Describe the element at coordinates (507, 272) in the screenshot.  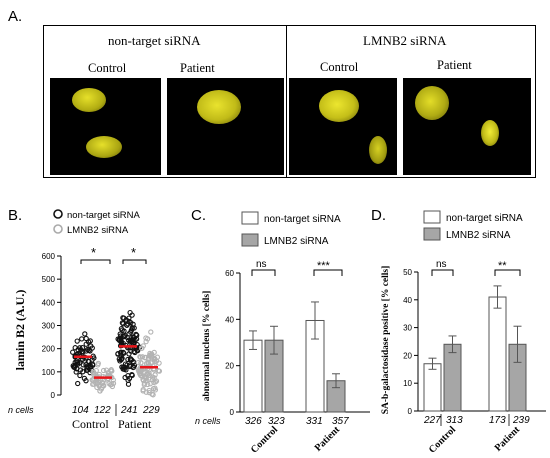
I see `panel-d-bracket-patient` at that location.